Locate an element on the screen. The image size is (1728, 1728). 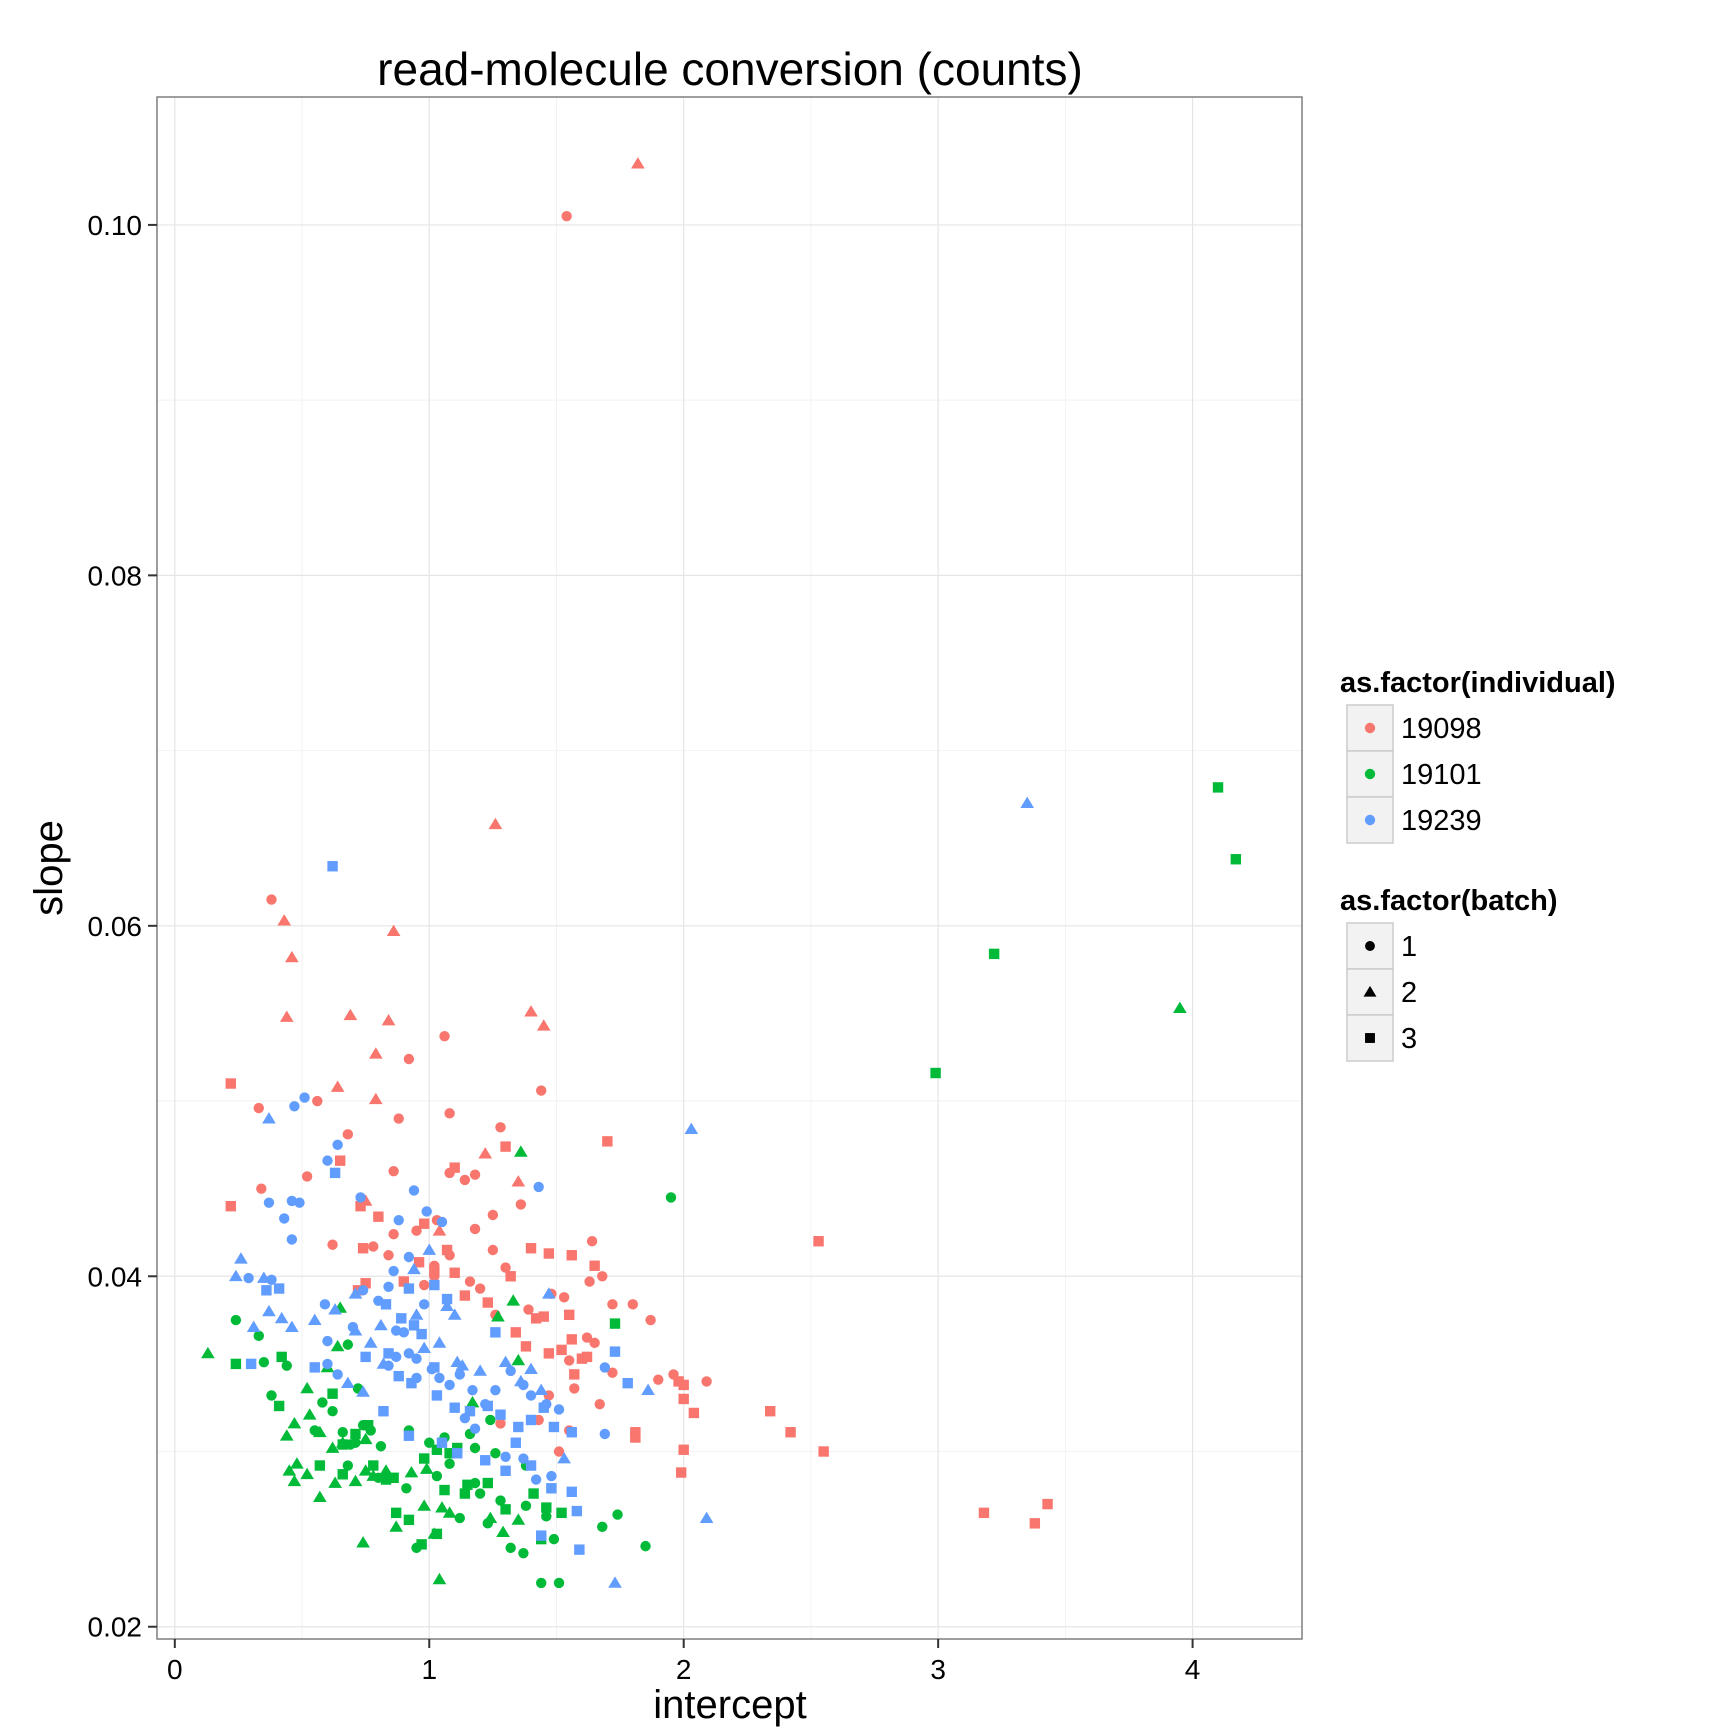
y-tick-label: 0.02 is located at coordinates (115, 1627).